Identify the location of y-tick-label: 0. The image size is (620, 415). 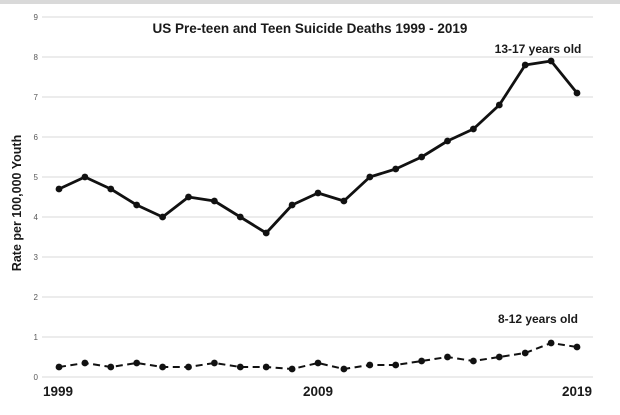
(36, 377).